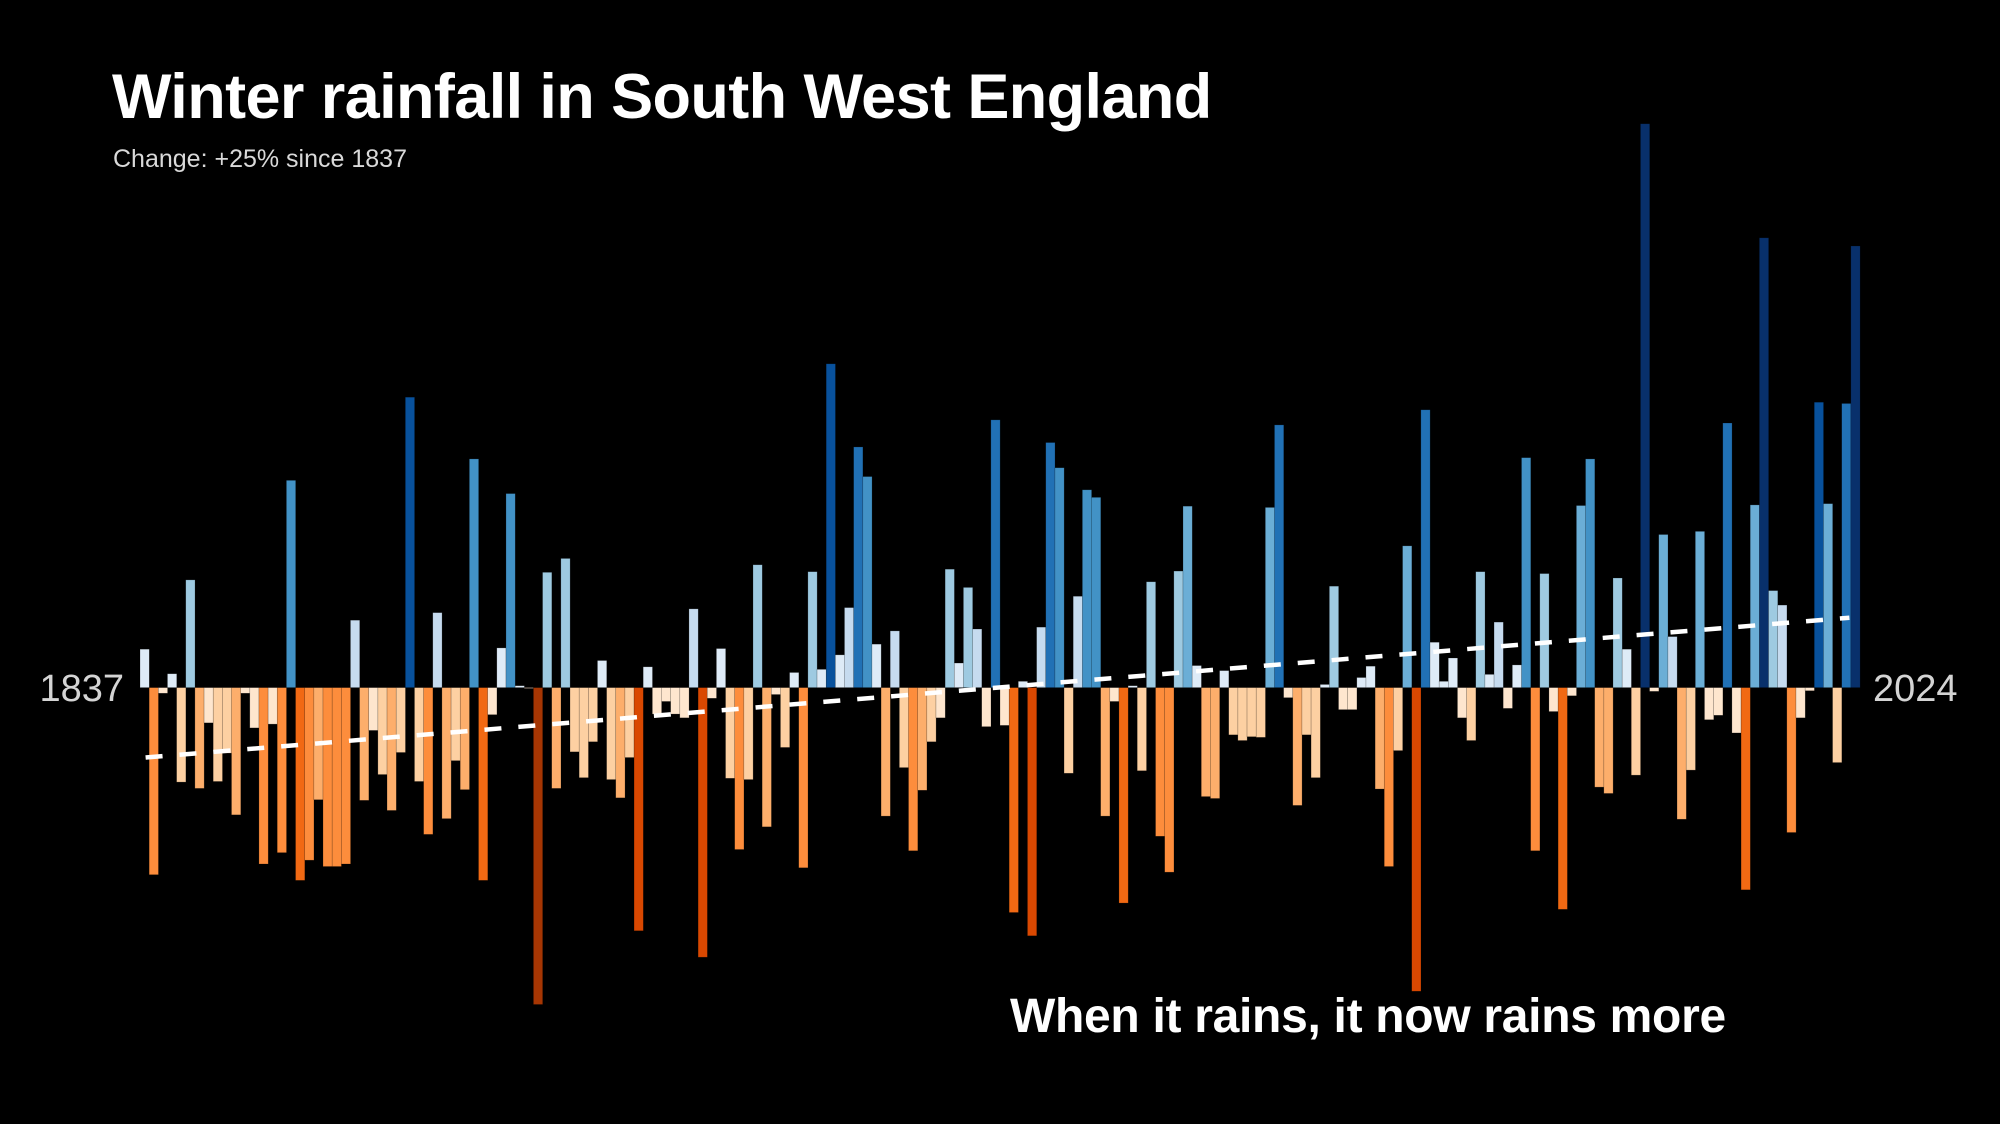 This screenshot has width=2000, height=1124. What do you see at coordinates (1114, 694) in the screenshot?
I see `bar-1943` at bounding box center [1114, 694].